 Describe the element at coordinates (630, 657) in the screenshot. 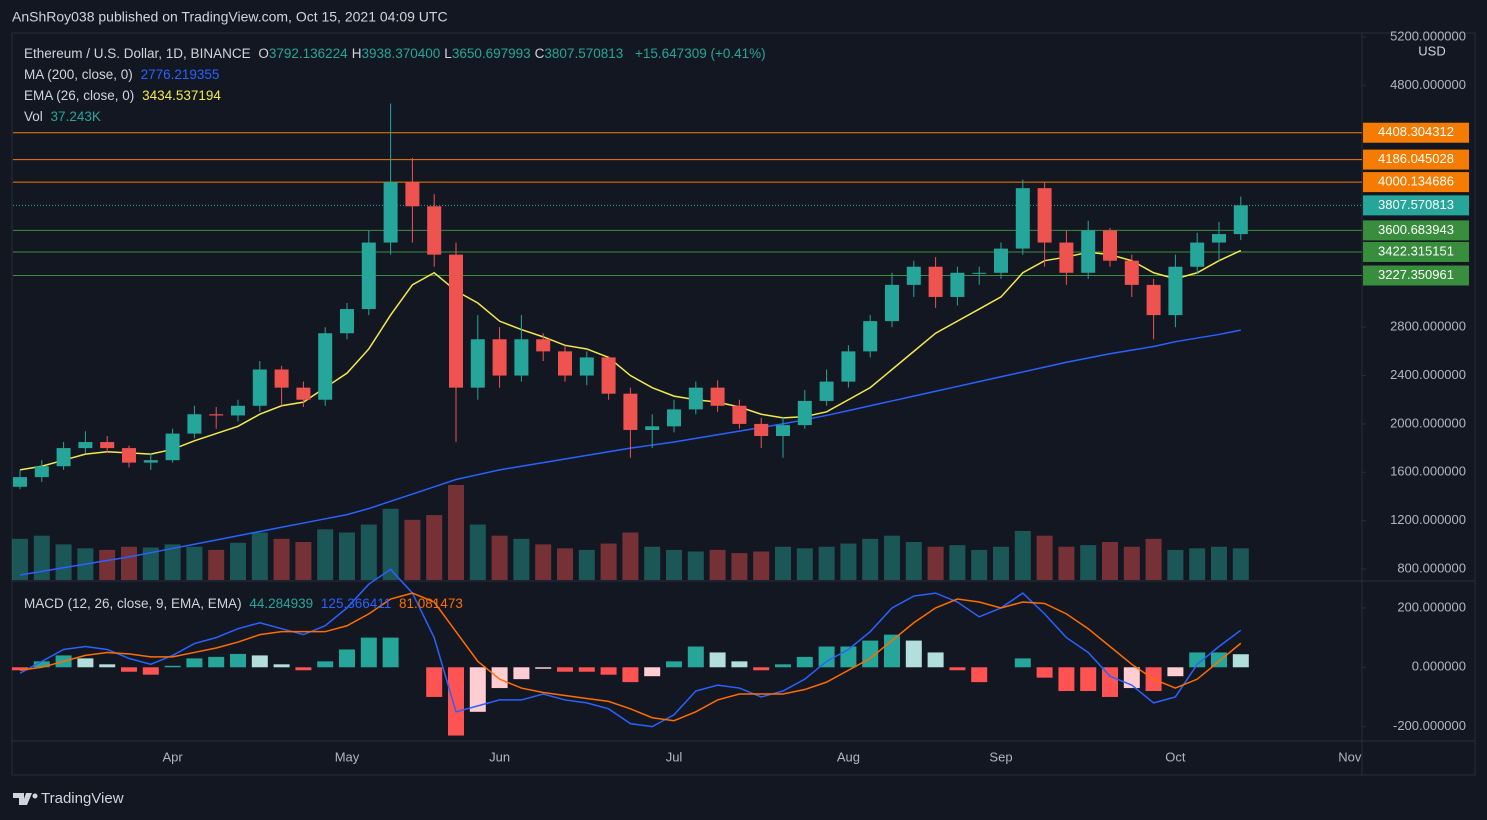

I see `series-line` at that location.